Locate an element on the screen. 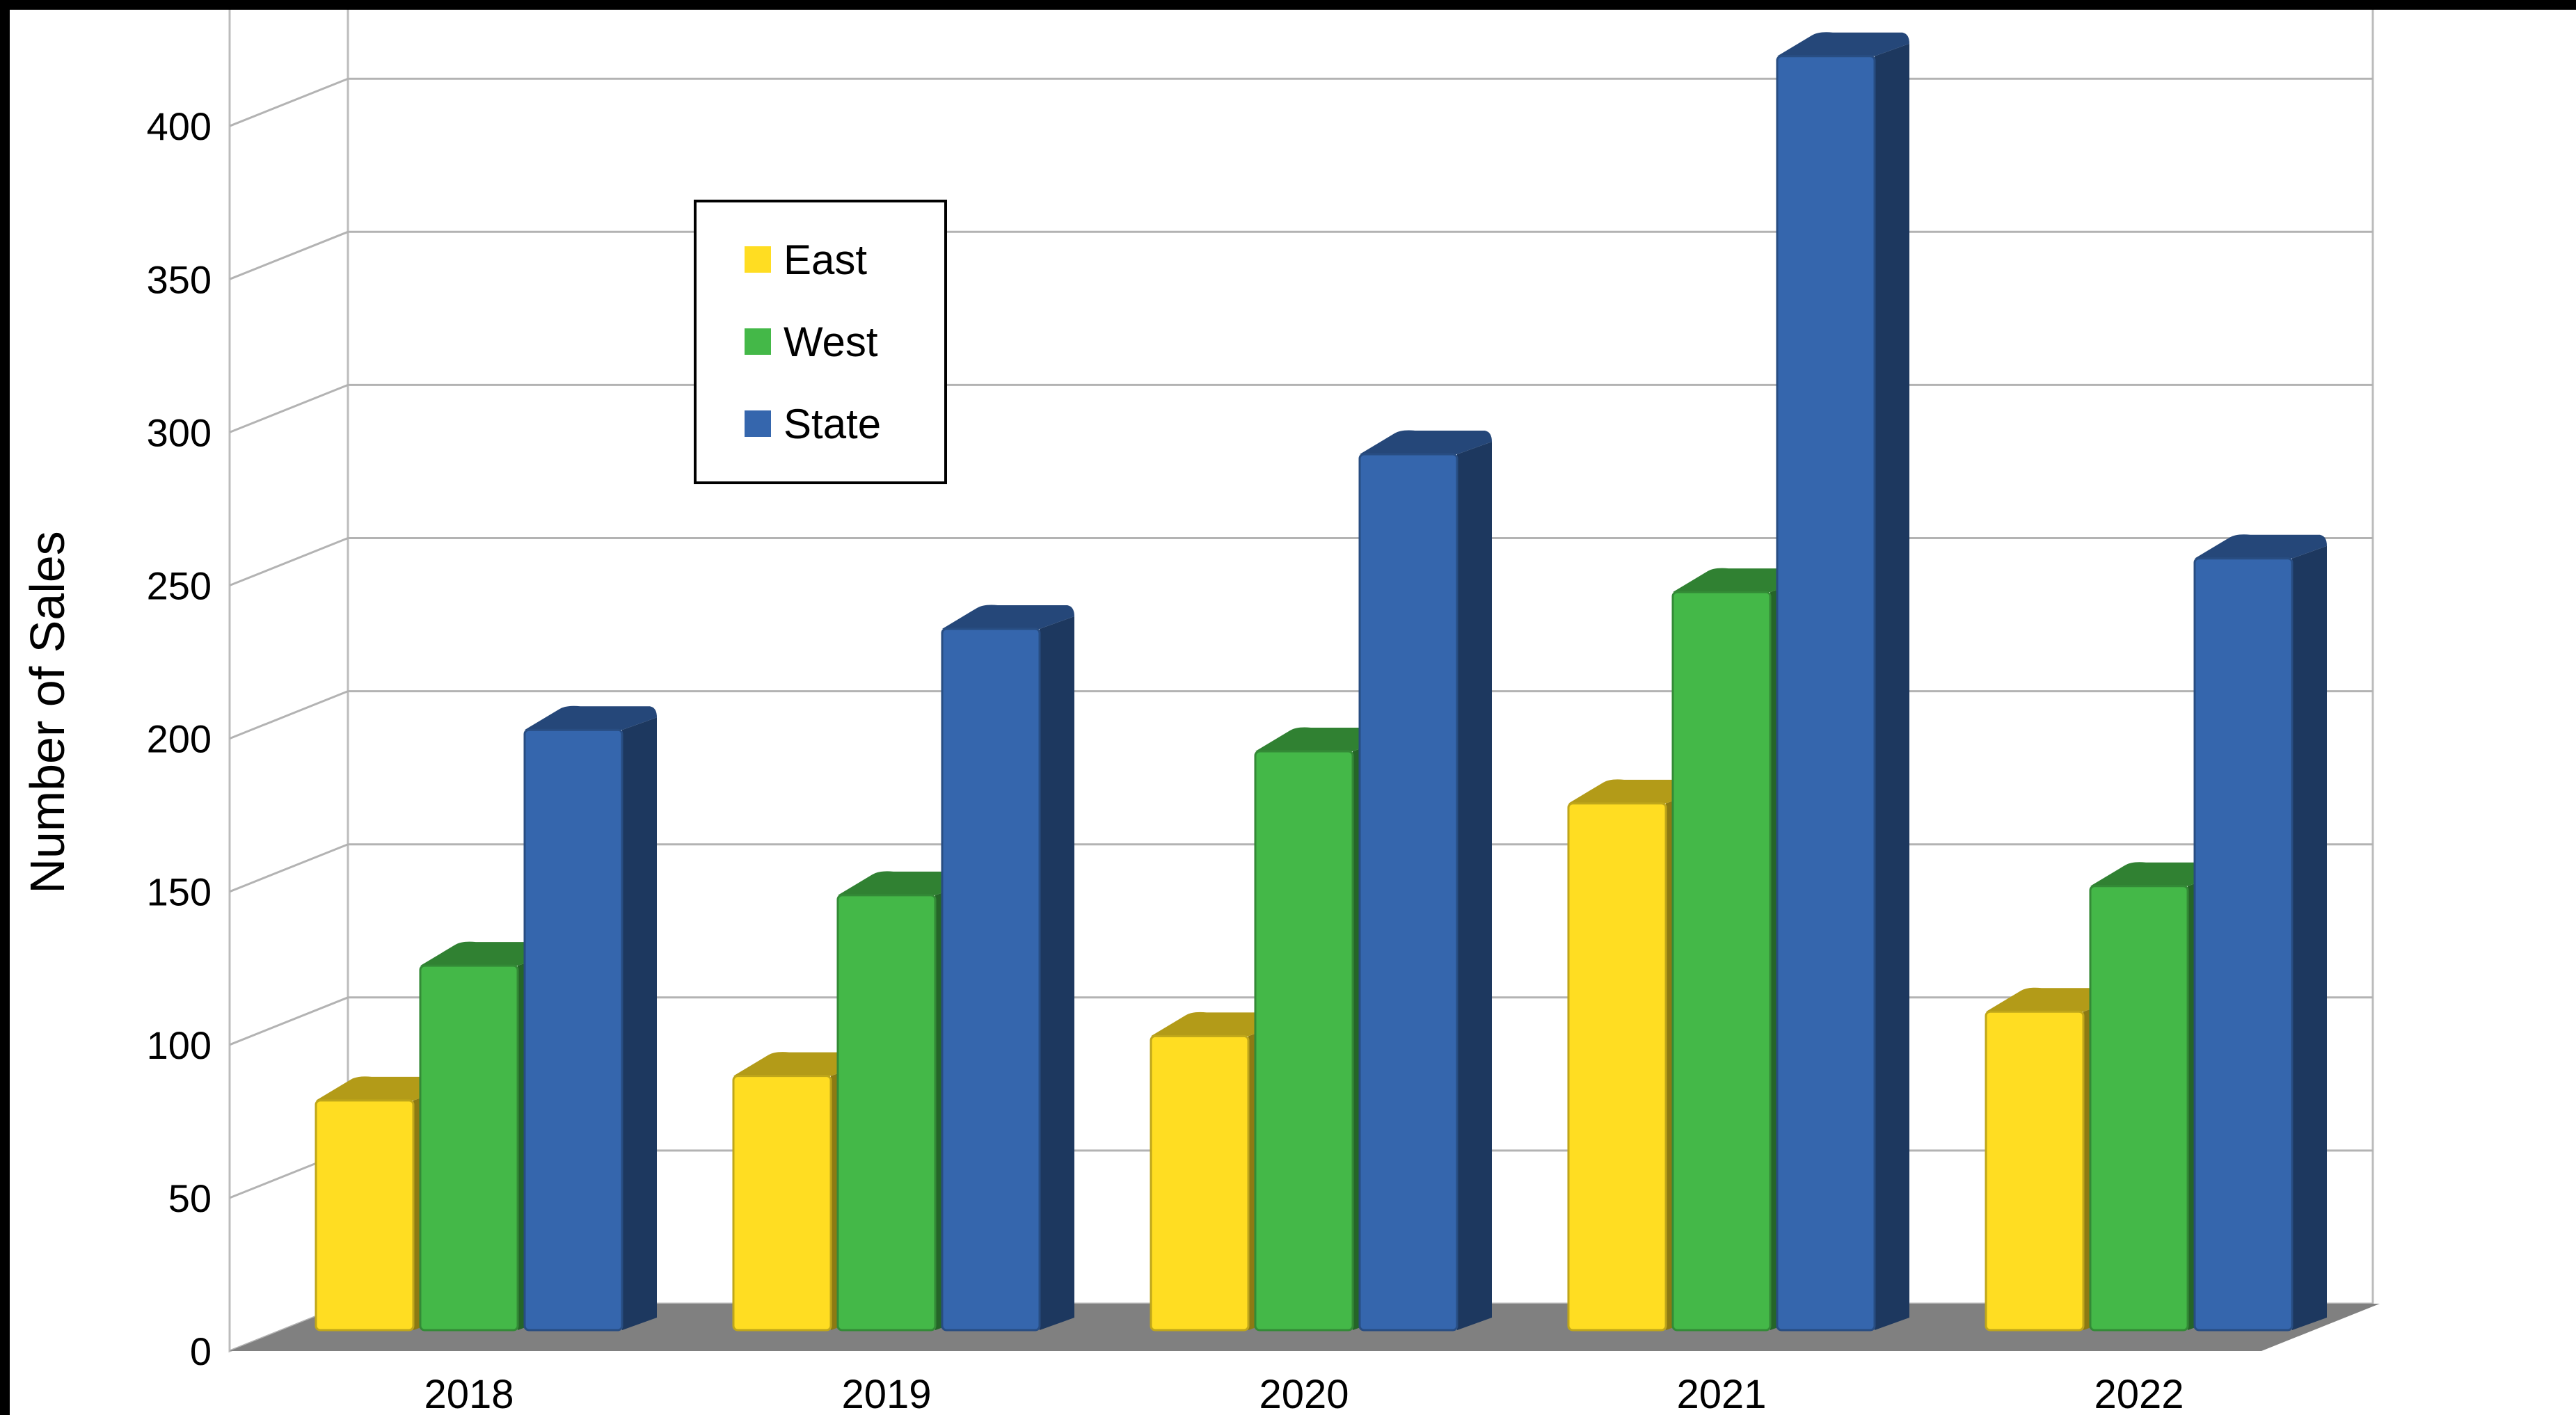  legend-item: State is located at coordinates (813, 424).